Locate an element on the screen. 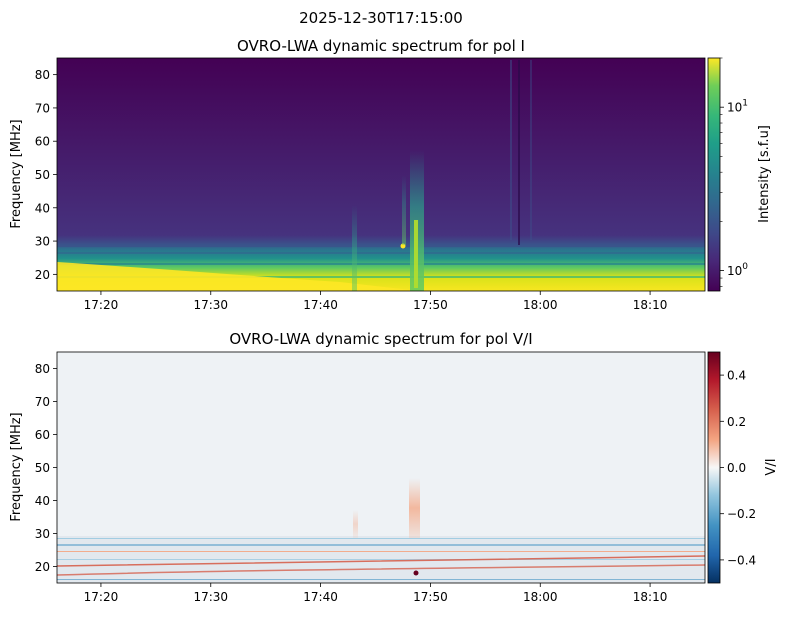 Image resolution: width=789 pixels, height=617 pixels. panel-i-title: OVRO-LWA dynamic spectrum for pol I is located at coordinates (381, 46).